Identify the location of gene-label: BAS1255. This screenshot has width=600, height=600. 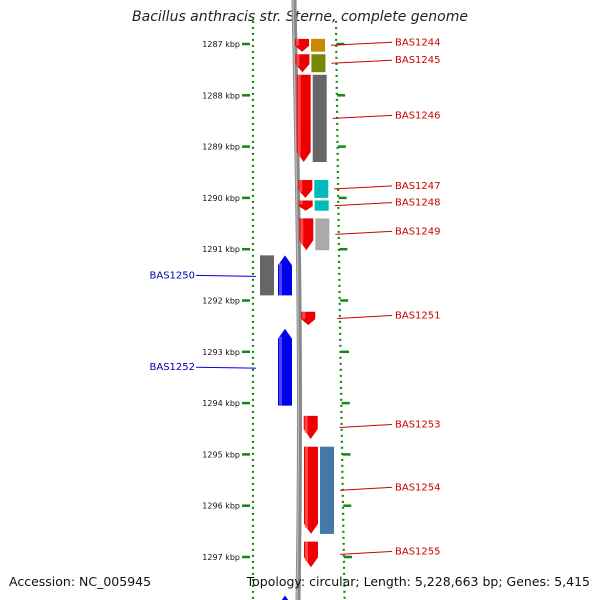
(418, 551).